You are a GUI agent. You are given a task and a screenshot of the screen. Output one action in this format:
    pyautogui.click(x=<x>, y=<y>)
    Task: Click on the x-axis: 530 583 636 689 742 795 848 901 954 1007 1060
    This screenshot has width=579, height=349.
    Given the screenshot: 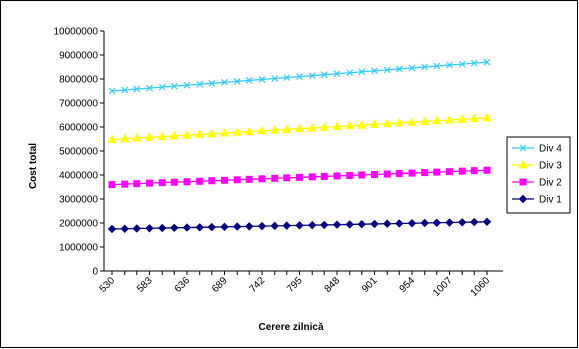 What is the action you would take?
    pyautogui.click(x=300, y=284)
    